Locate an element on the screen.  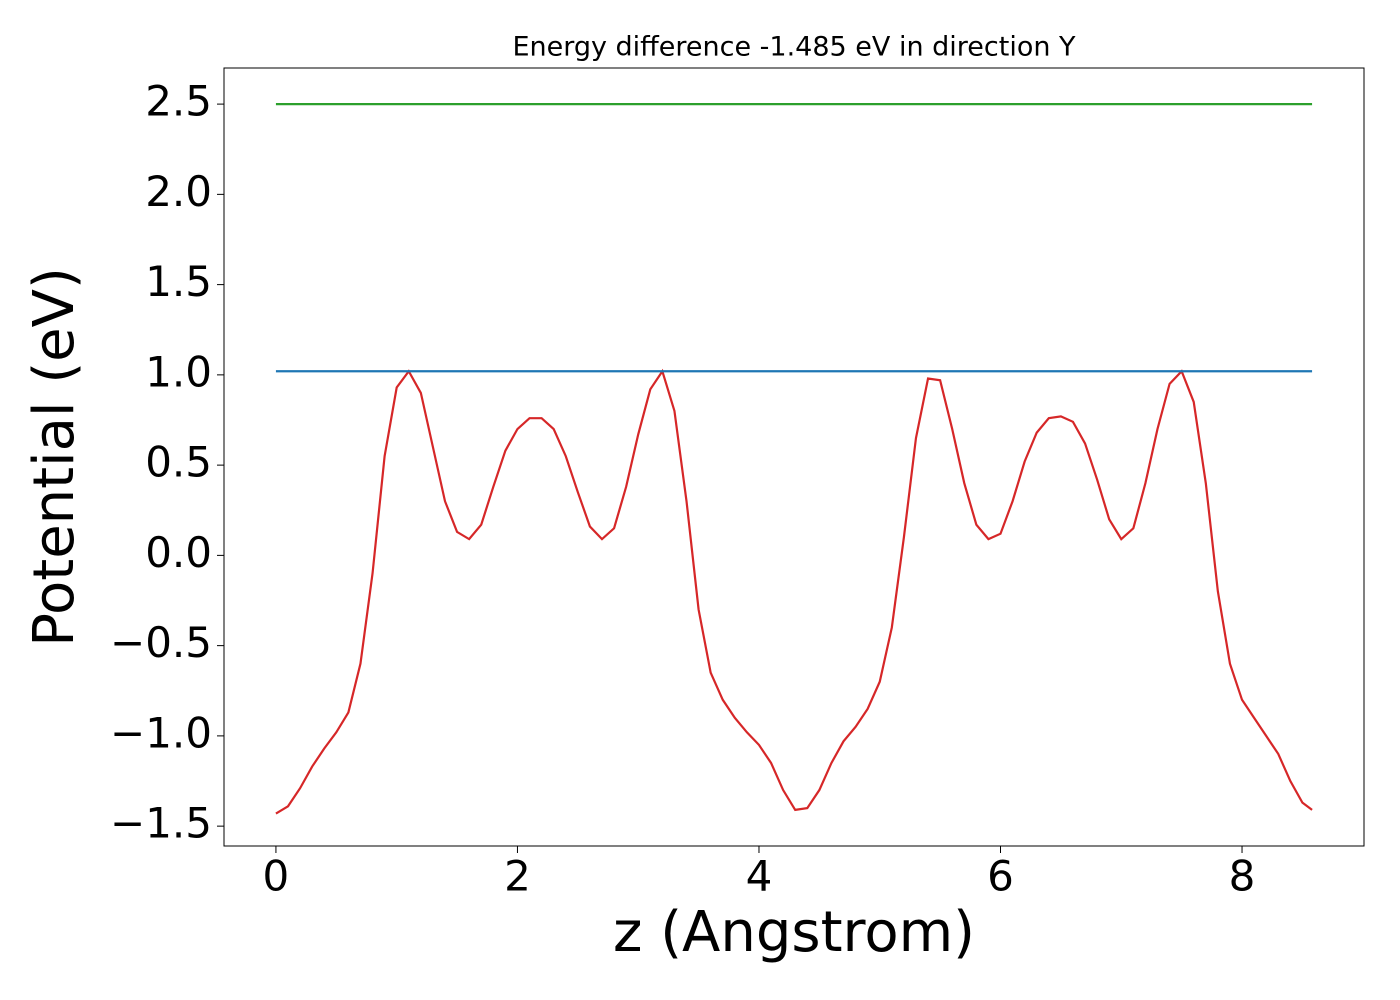
y-tick-label: −0.5 is located at coordinates (161, 642).